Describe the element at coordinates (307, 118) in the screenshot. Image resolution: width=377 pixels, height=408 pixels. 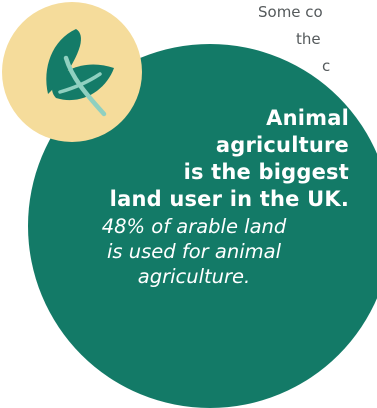
I see `headline-line: Animal` at that location.